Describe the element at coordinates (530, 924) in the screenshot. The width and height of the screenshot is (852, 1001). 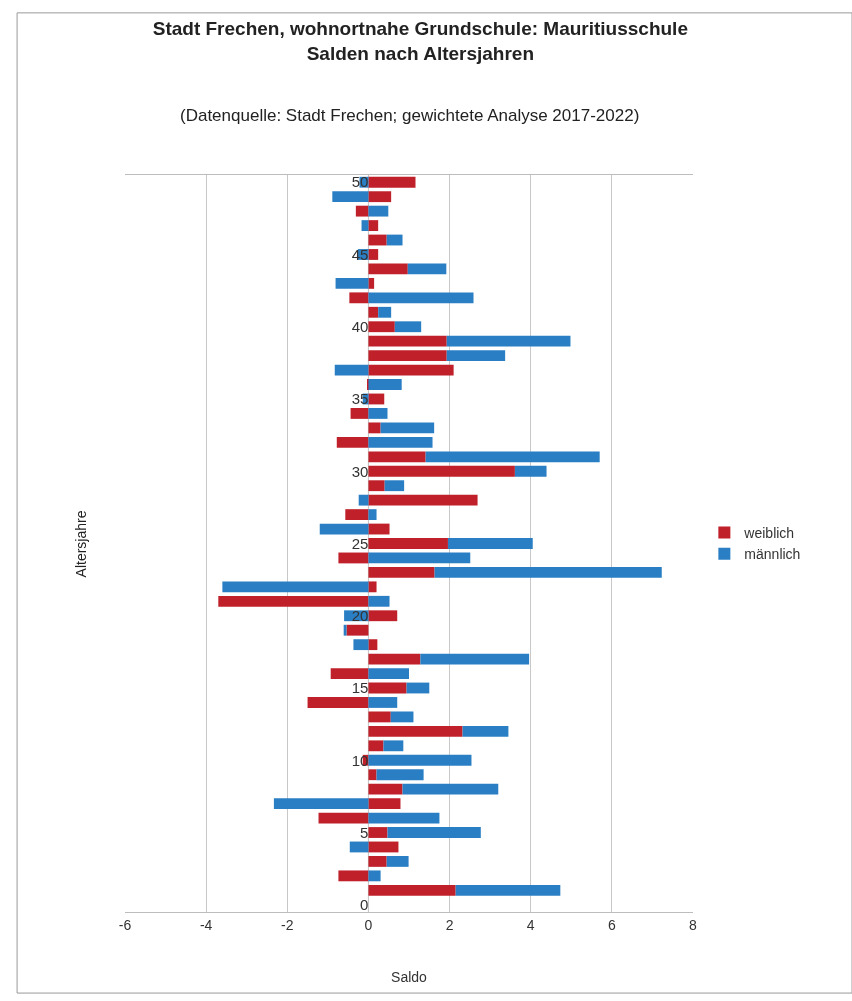
I see `x-tick-label: 4` at that location.